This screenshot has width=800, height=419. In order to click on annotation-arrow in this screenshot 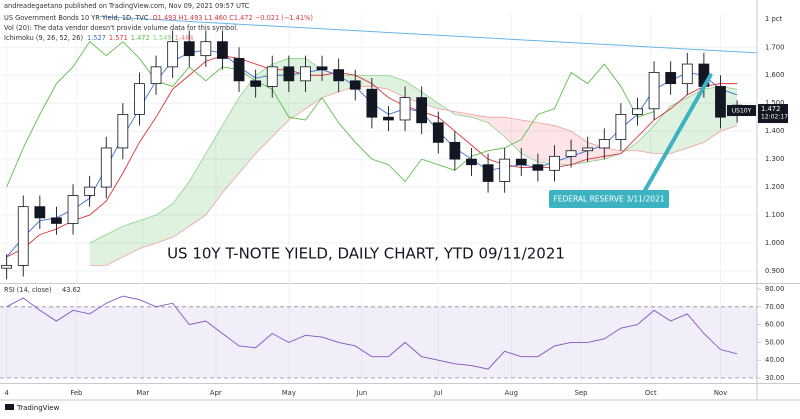, I will do `click(677, 133)`.